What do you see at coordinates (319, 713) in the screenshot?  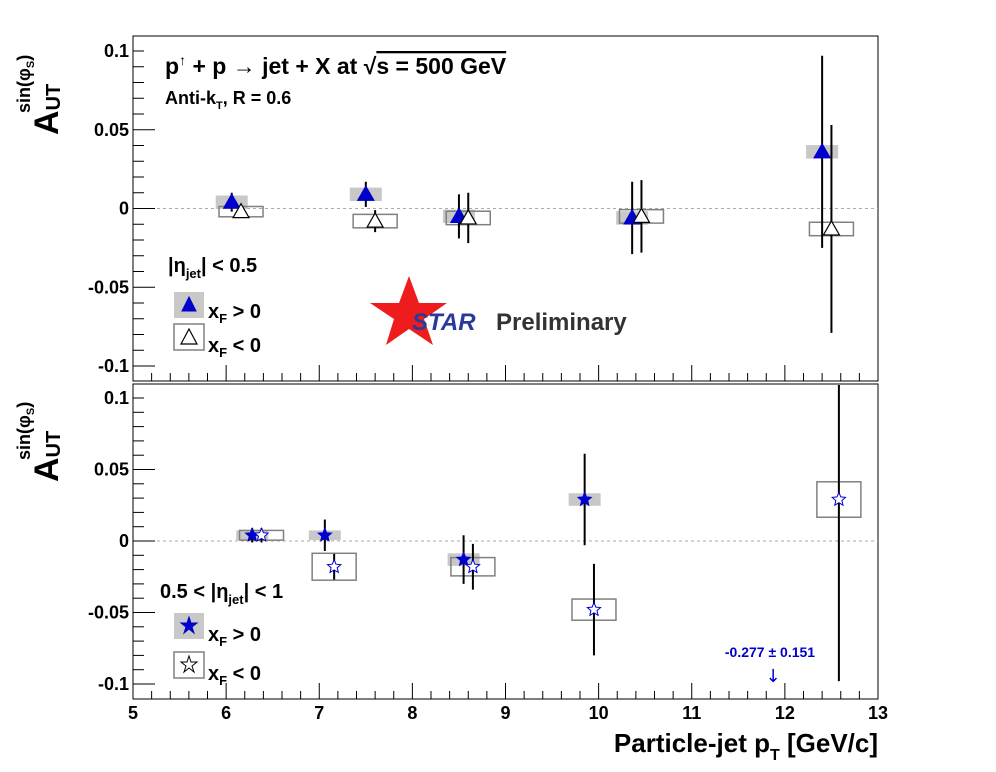 I see `x-tick-label: 7` at bounding box center [319, 713].